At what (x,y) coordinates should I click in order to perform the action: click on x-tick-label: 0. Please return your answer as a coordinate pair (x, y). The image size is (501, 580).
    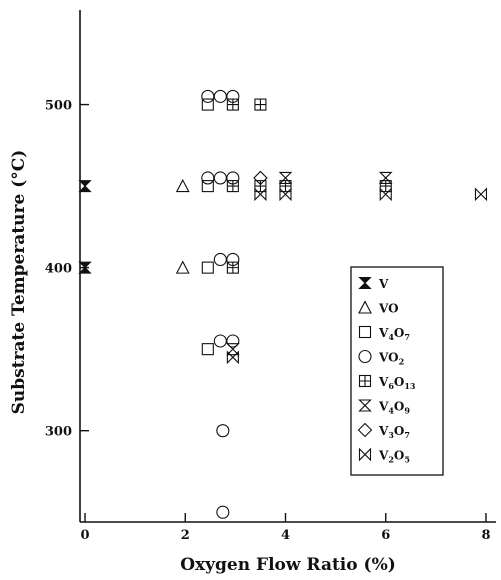
    Looking at the image, I should click on (84, 535).